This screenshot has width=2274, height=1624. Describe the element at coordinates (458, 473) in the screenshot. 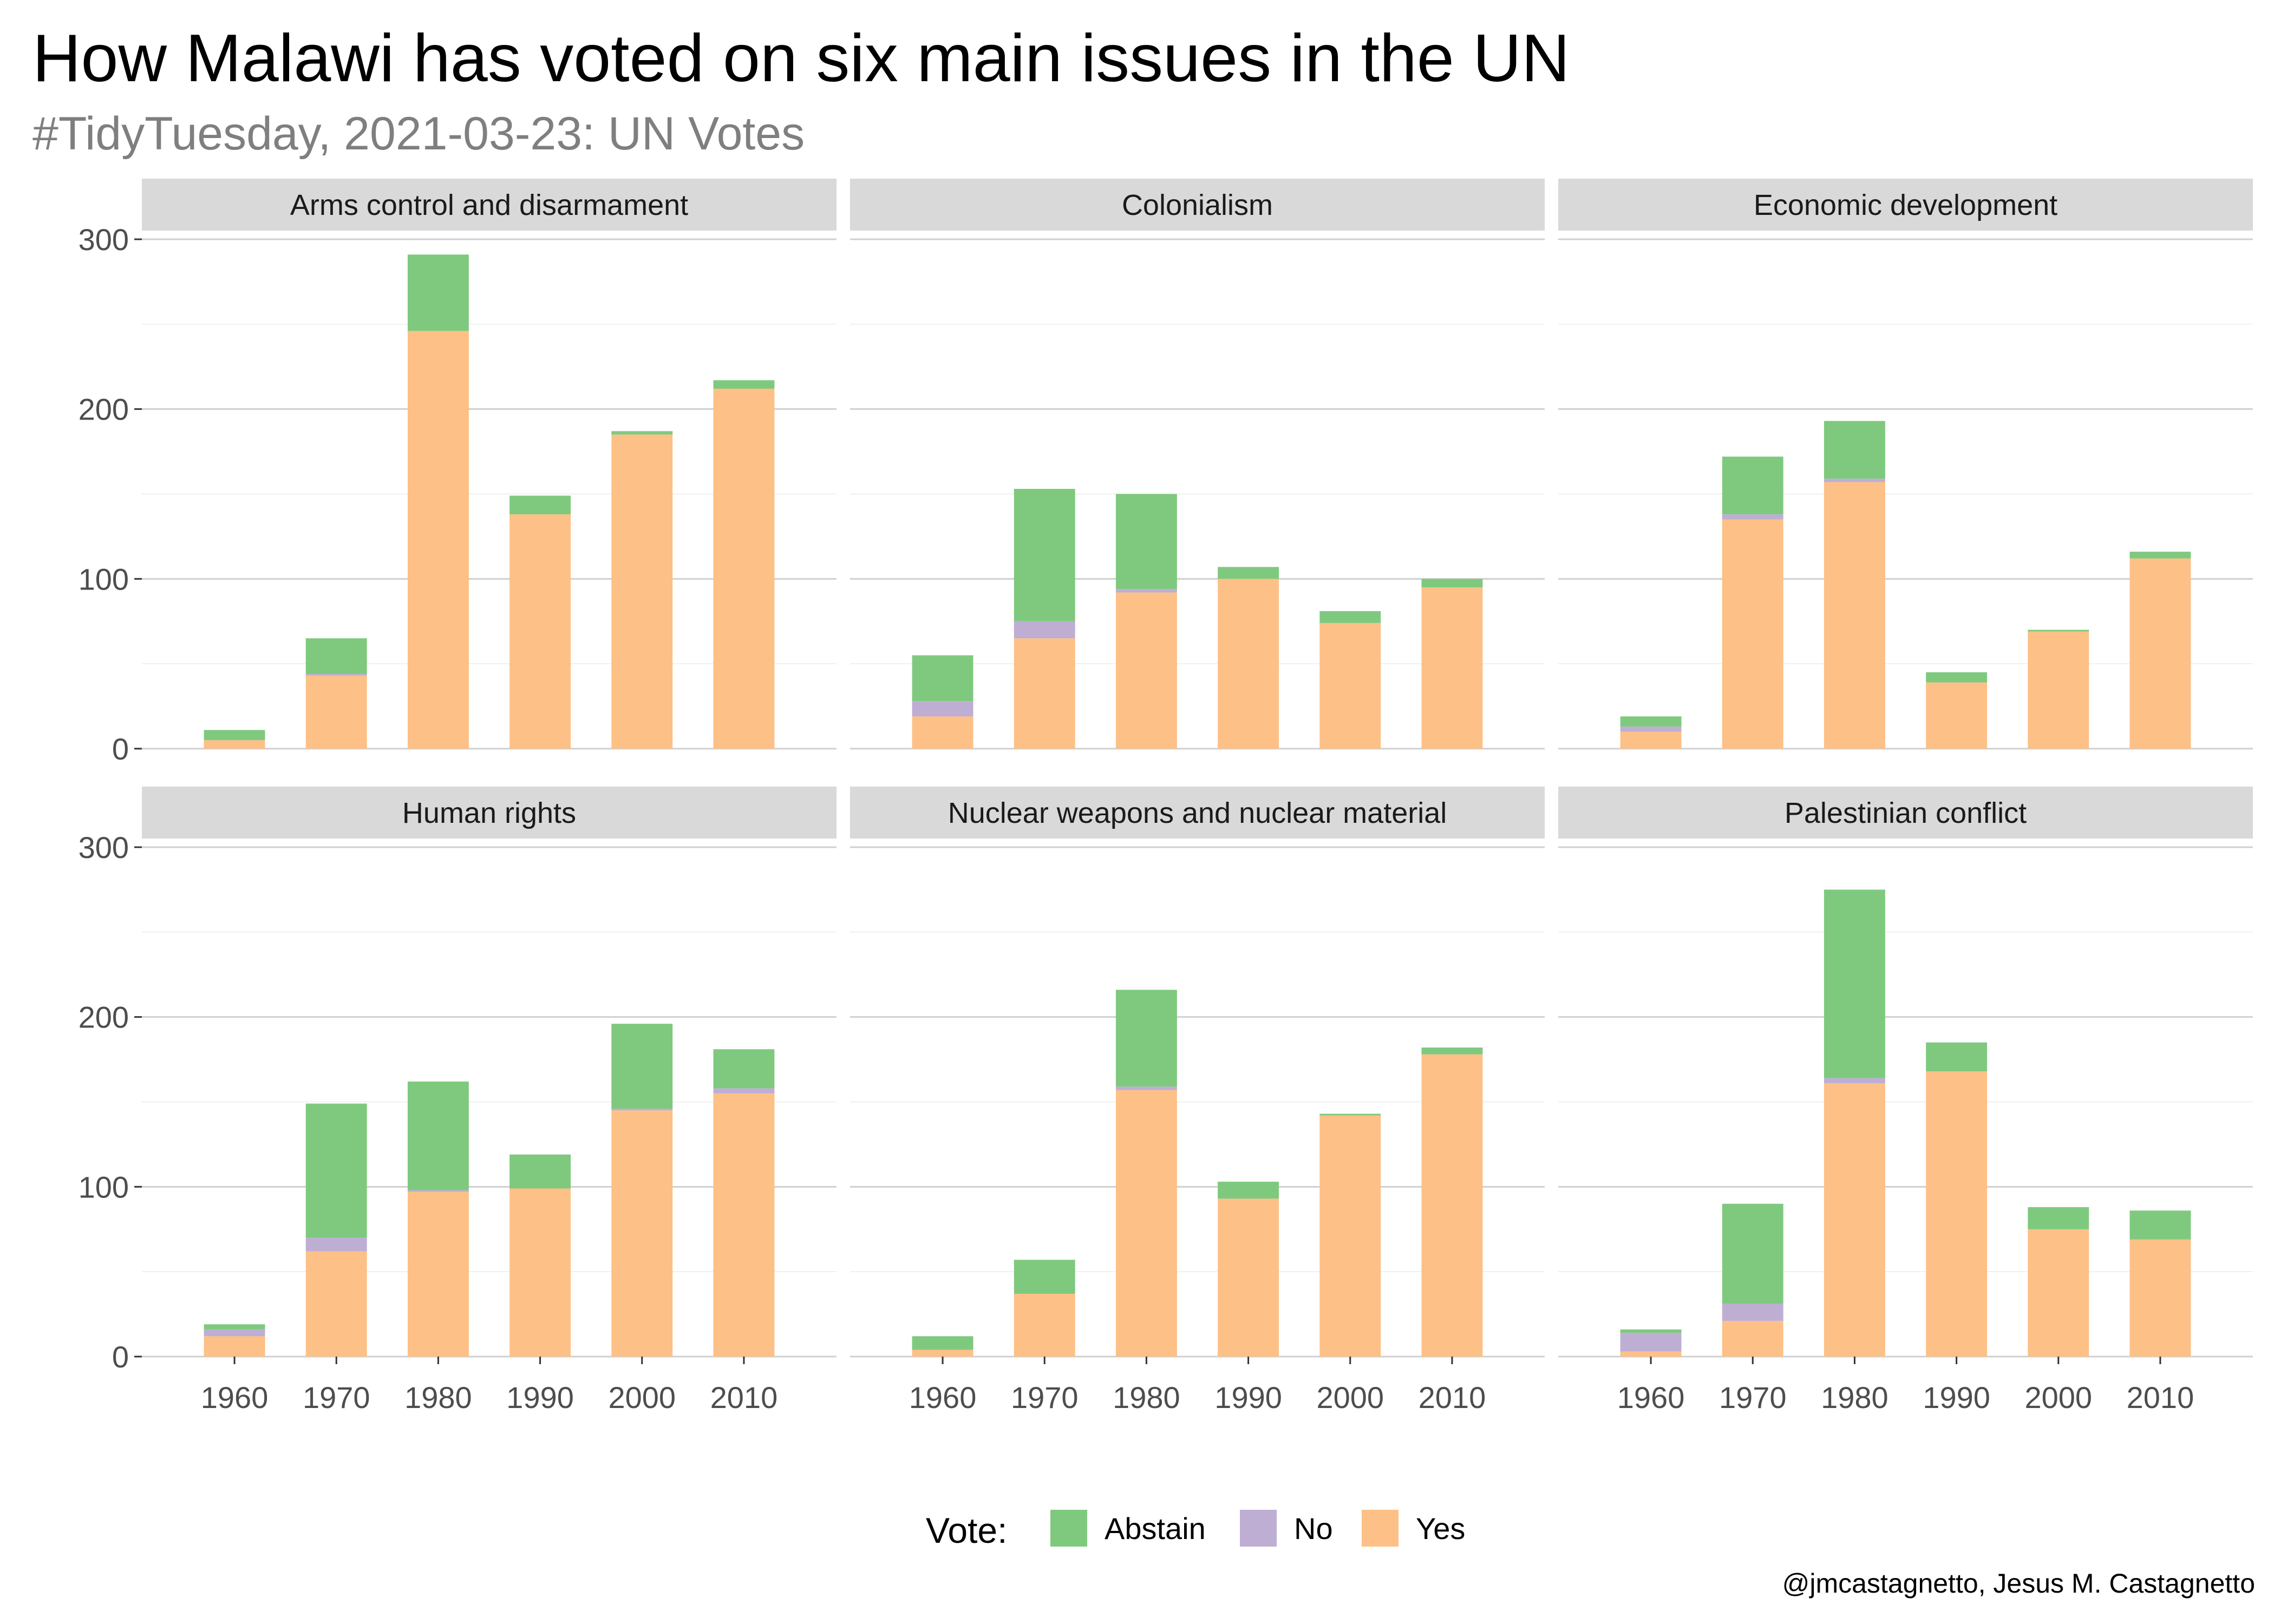

I see `panel-arms-control-and-disarmament: Arms control and disarmament 0 100 200 300` at that location.